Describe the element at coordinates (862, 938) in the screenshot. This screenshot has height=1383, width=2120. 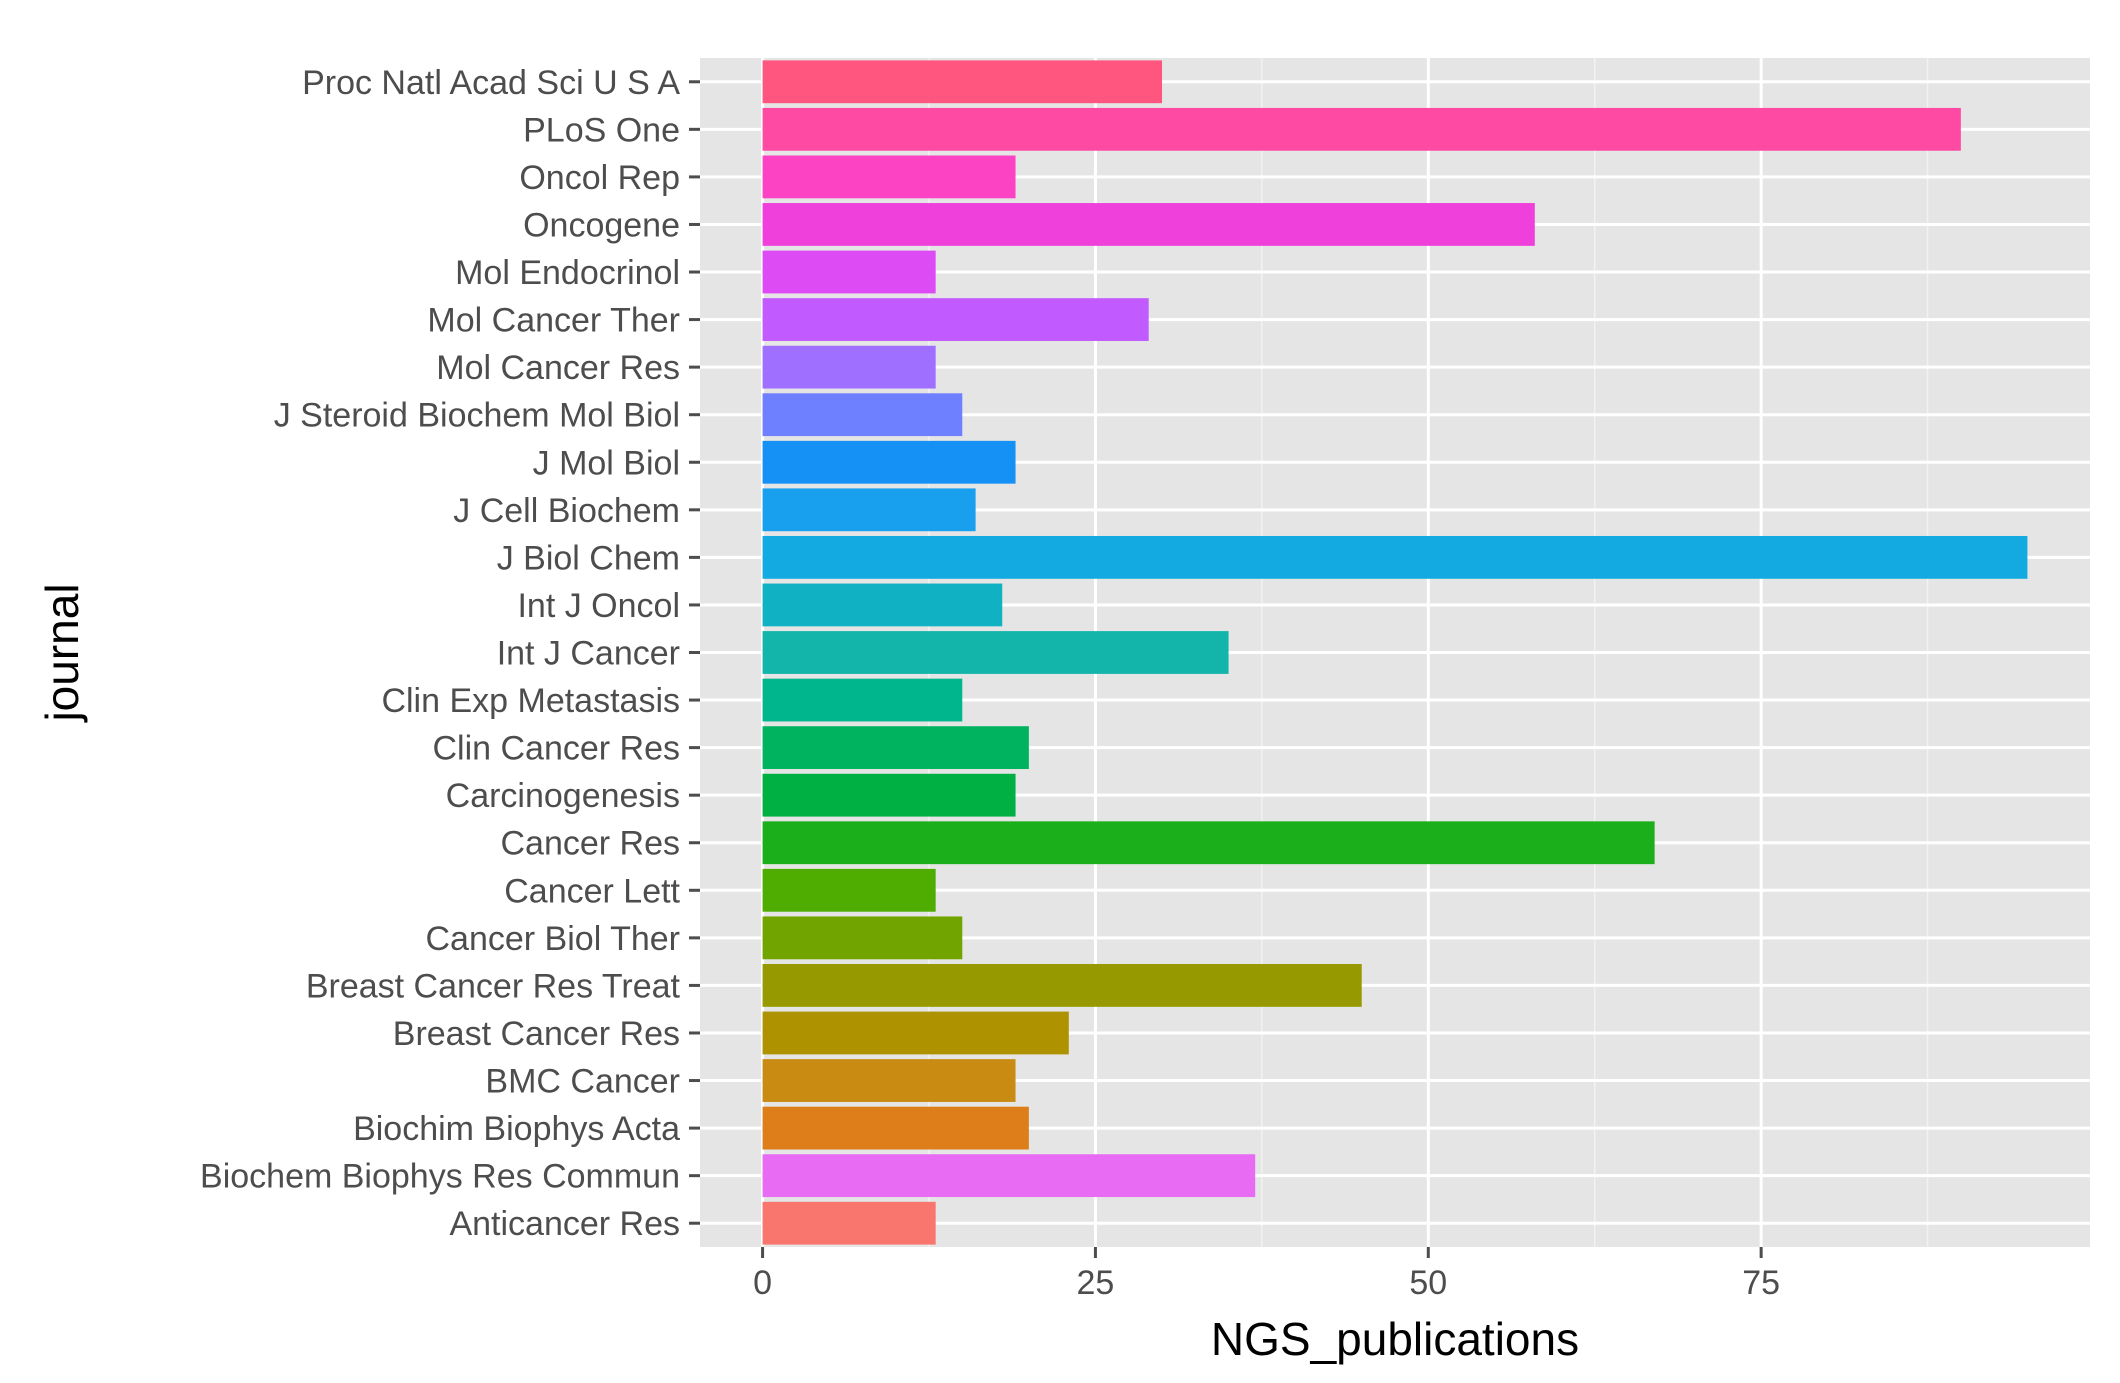
I see `bar-cancer-biol-ther` at that location.